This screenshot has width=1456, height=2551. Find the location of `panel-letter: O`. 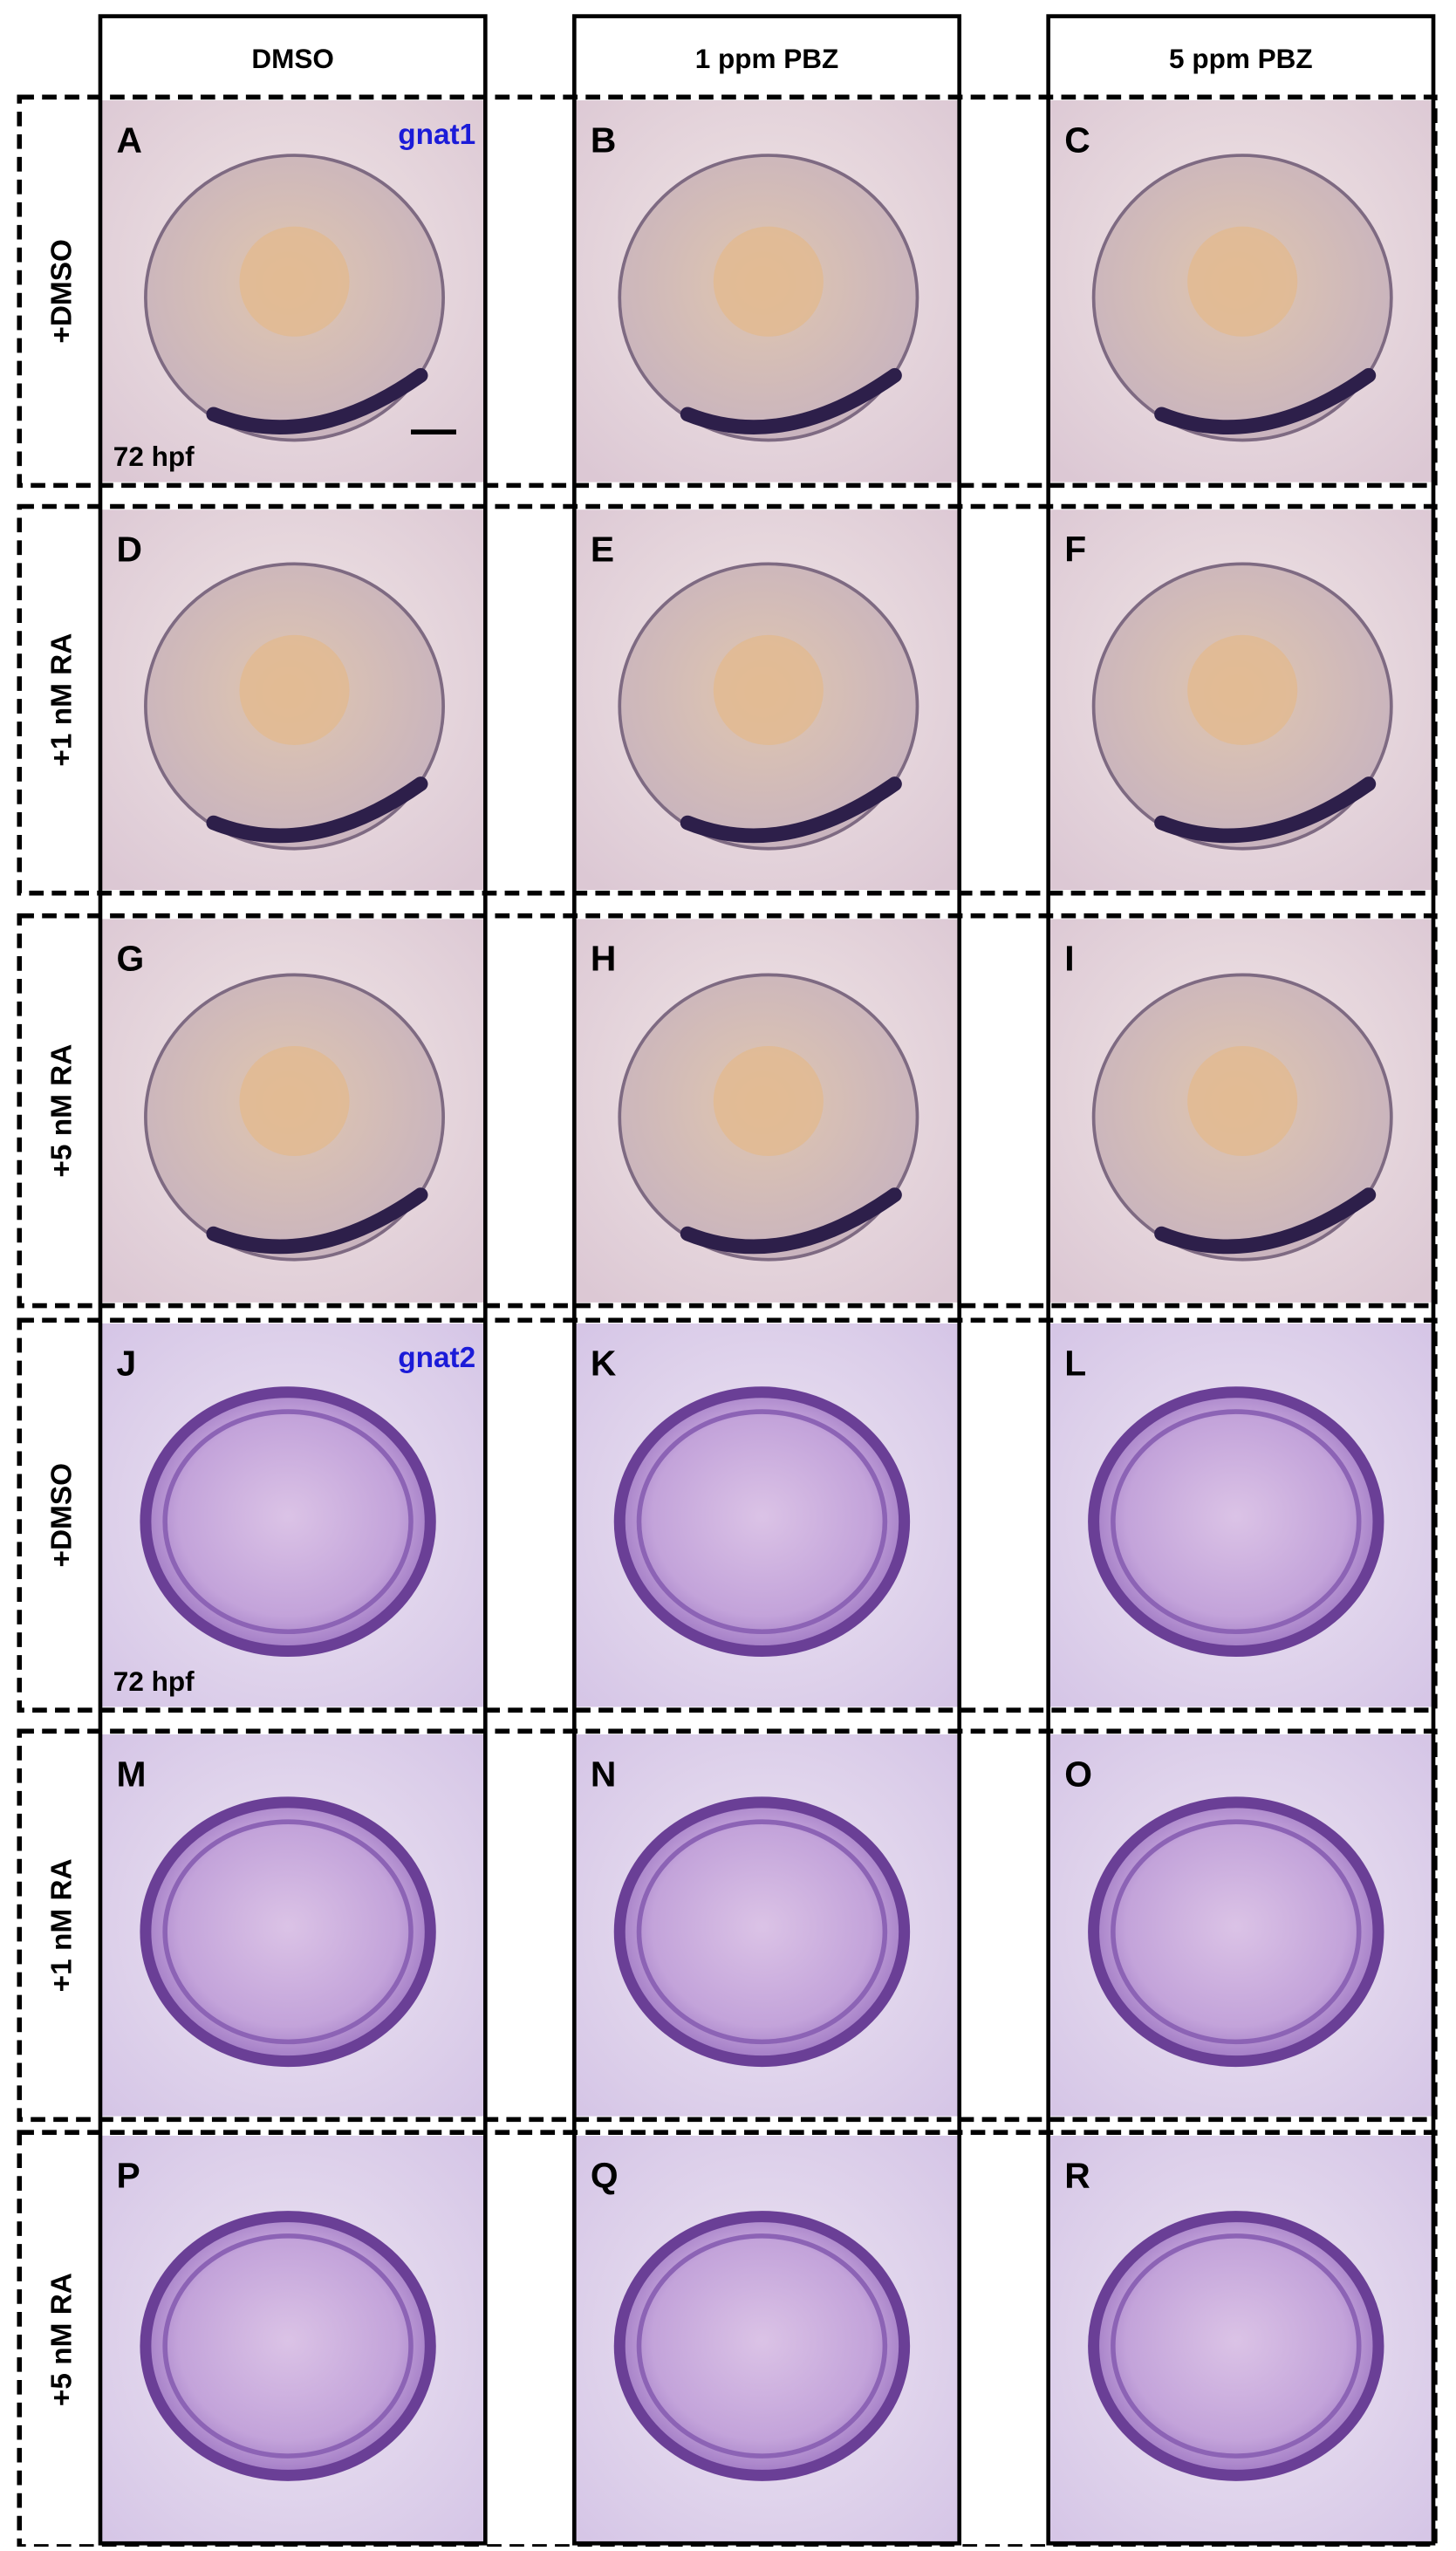

panel-letter: O is located at coordinates (1078, 1774).